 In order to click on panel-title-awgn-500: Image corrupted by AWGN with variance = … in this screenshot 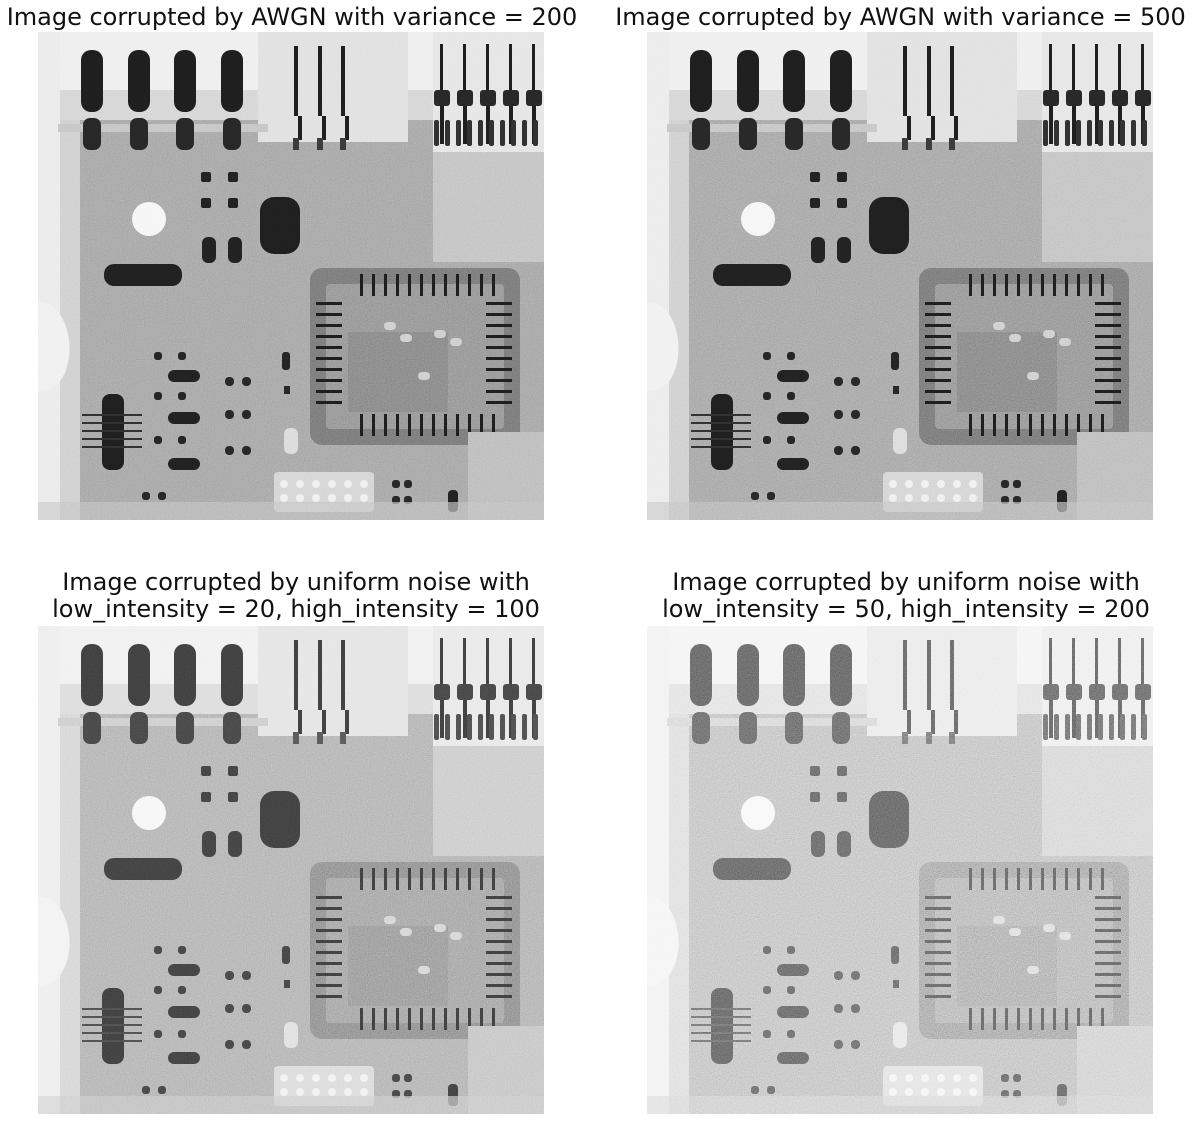, I will do `click(900, 17)`.